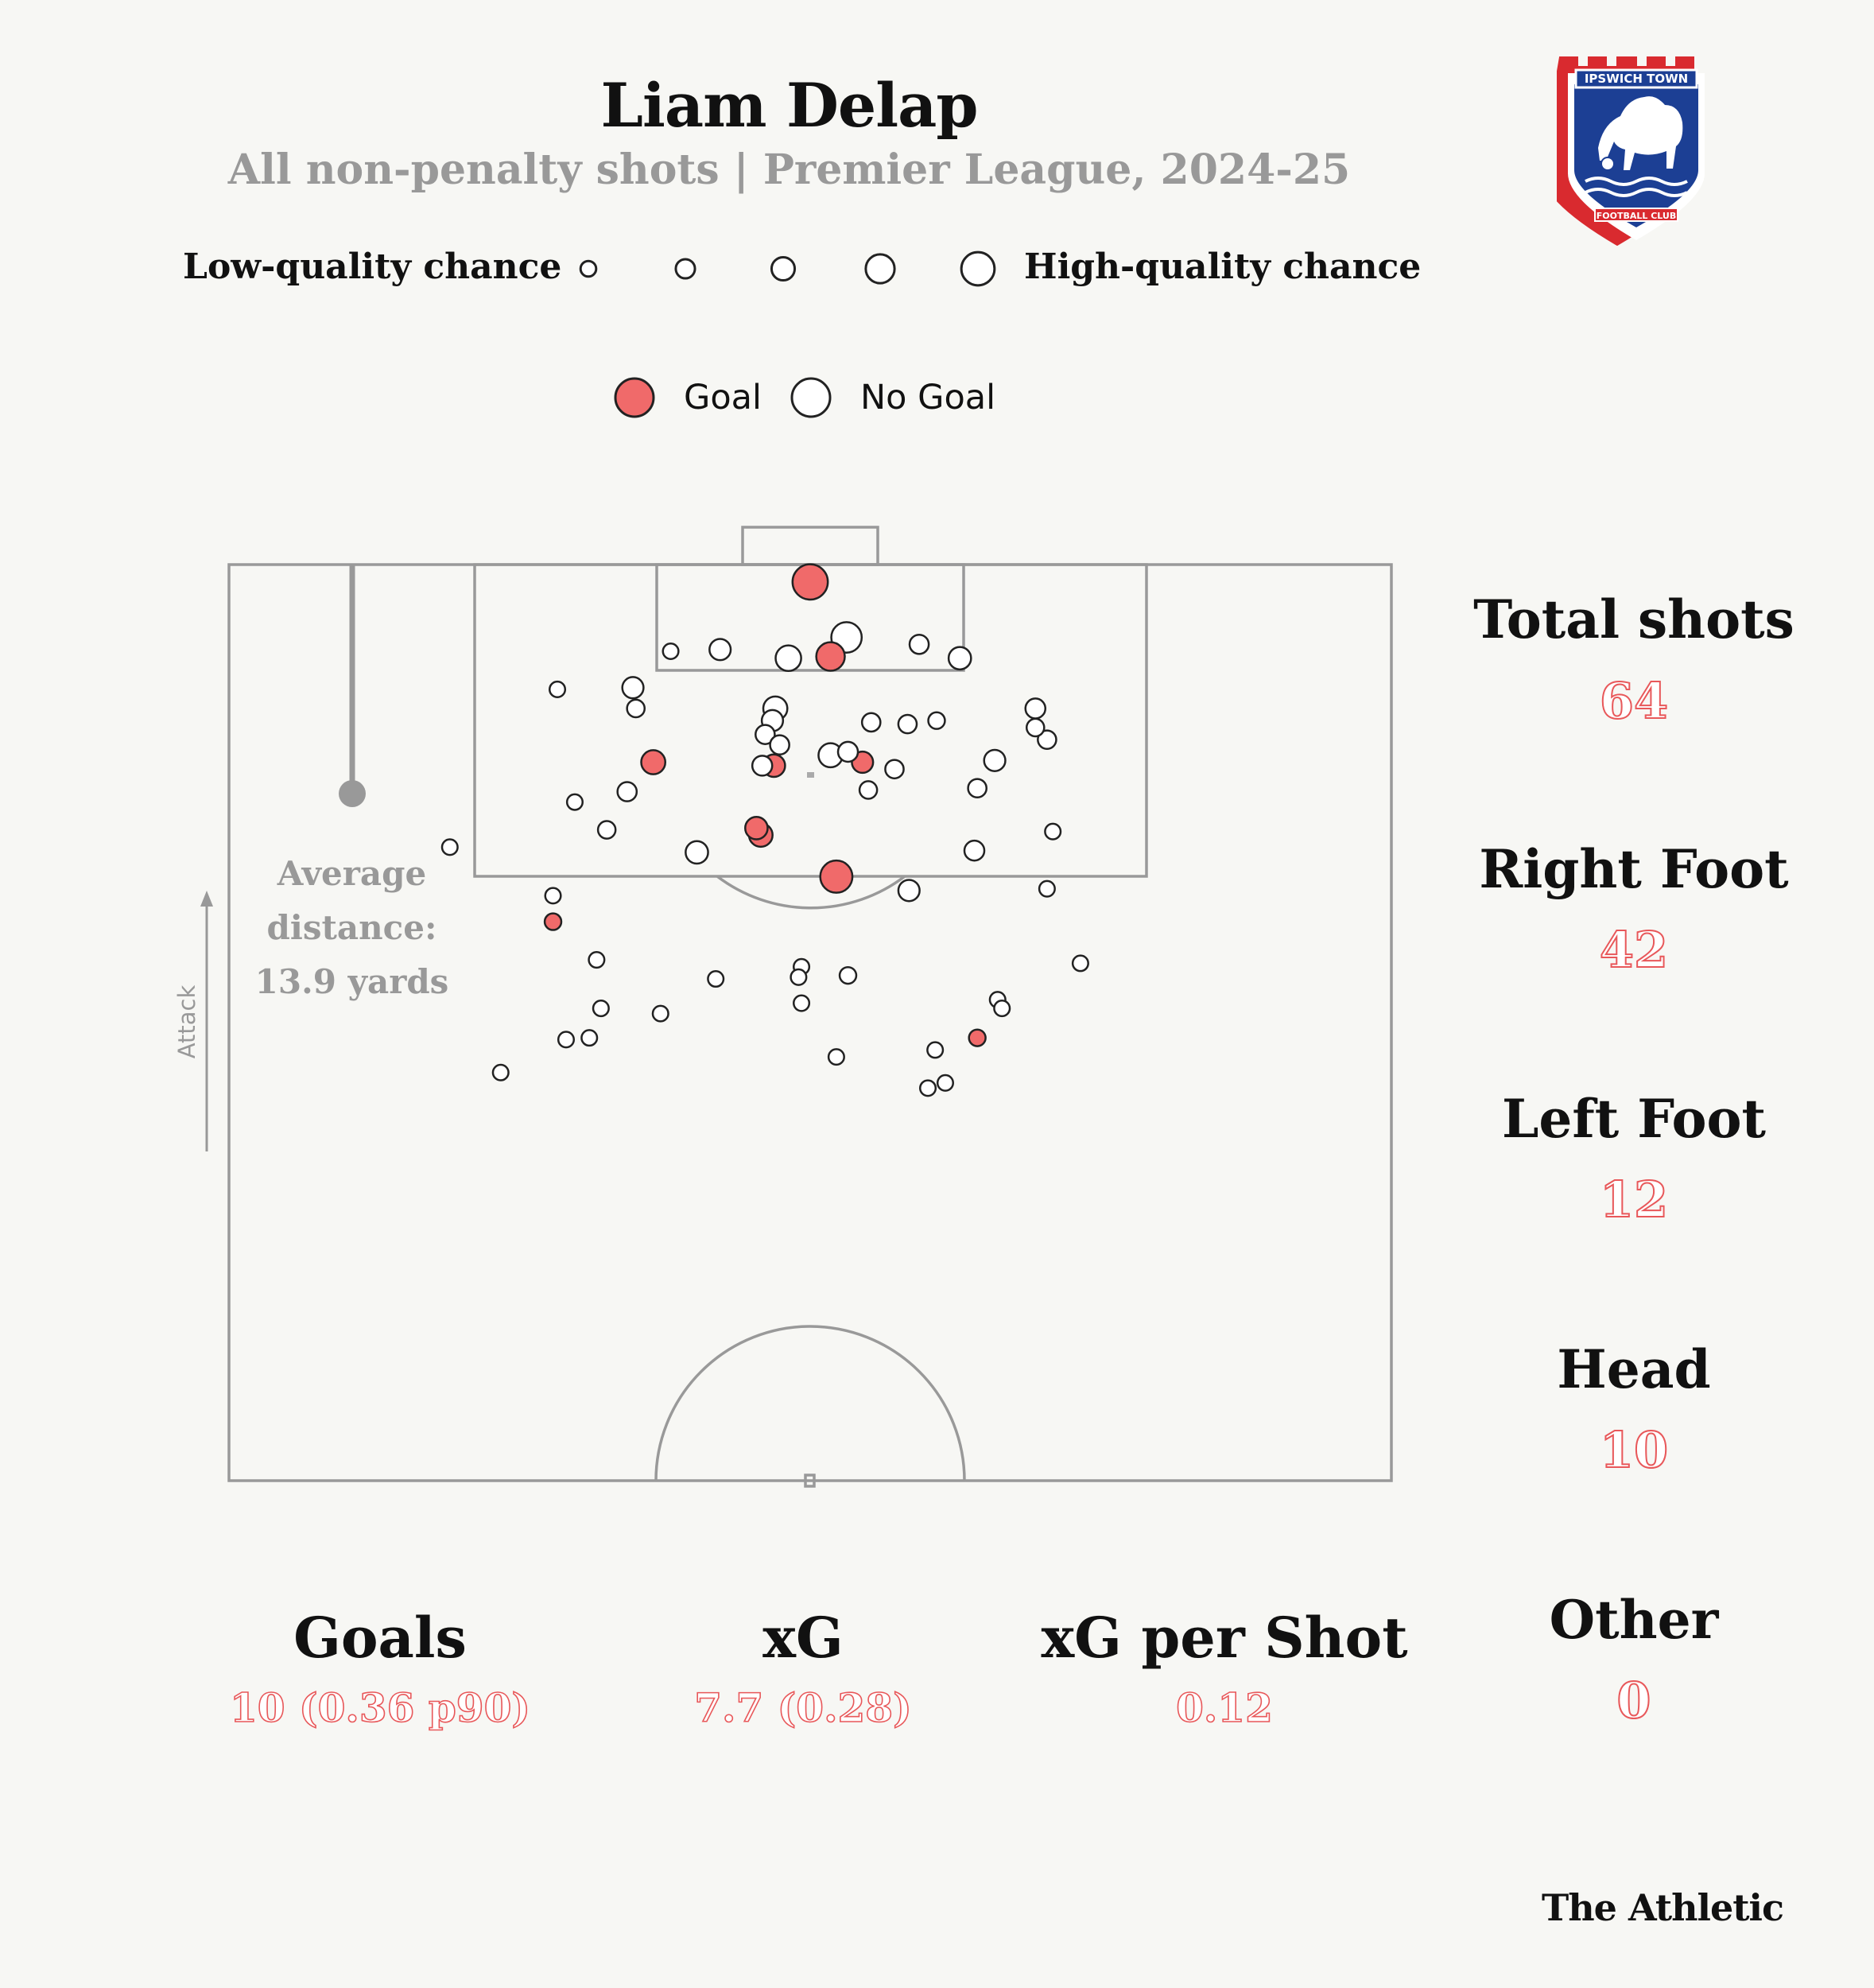 This screenshot has height=1988, width=1874. I want to click on xg-per-shot-value: 0.12, so click(1224, 1707).